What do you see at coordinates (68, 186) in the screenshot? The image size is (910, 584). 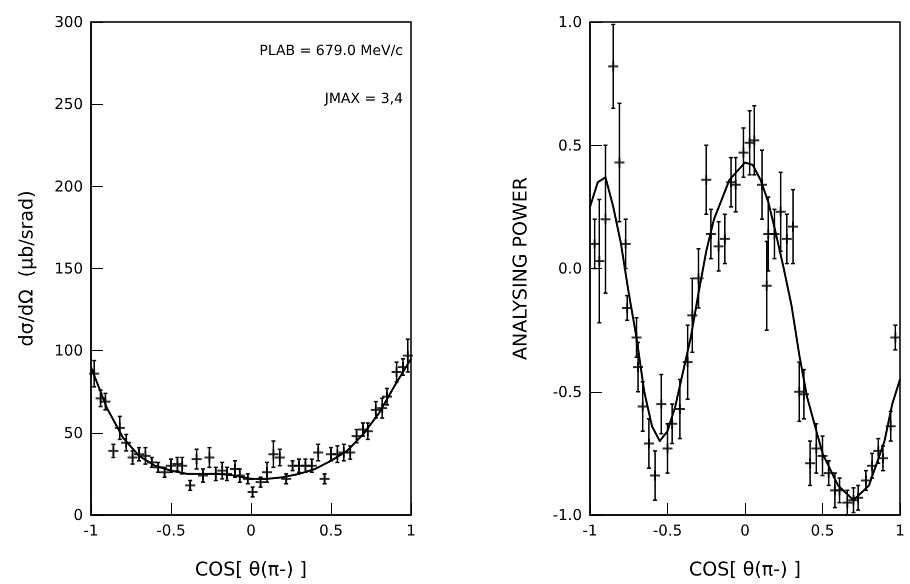 I see `y-tick-label: 200` at bounding box center [68, 186].